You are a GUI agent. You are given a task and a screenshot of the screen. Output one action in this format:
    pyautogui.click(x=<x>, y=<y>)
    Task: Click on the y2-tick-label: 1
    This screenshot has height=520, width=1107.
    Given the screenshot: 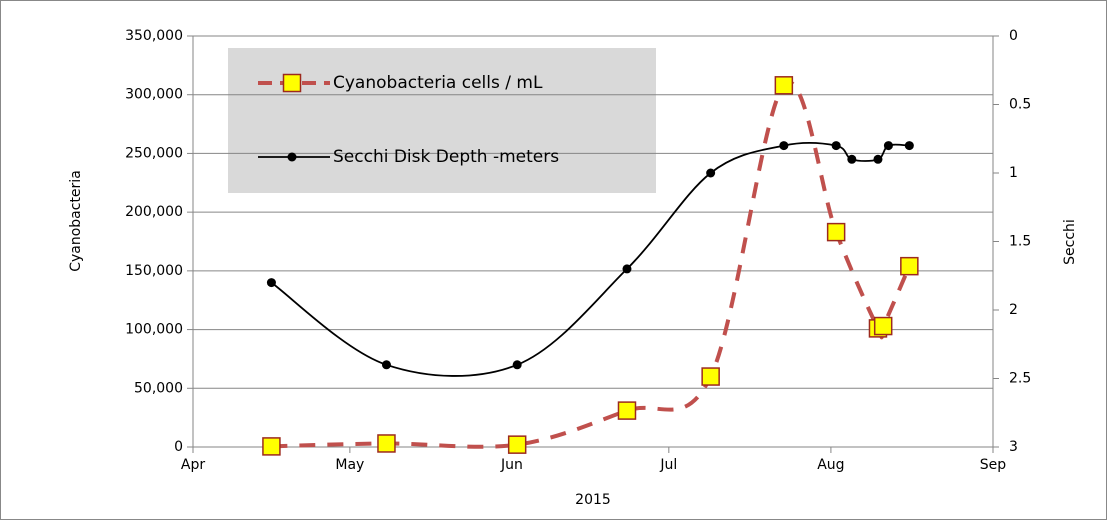 What is the action you would take?
    pyautogui.click(x=1013, y=173)
    